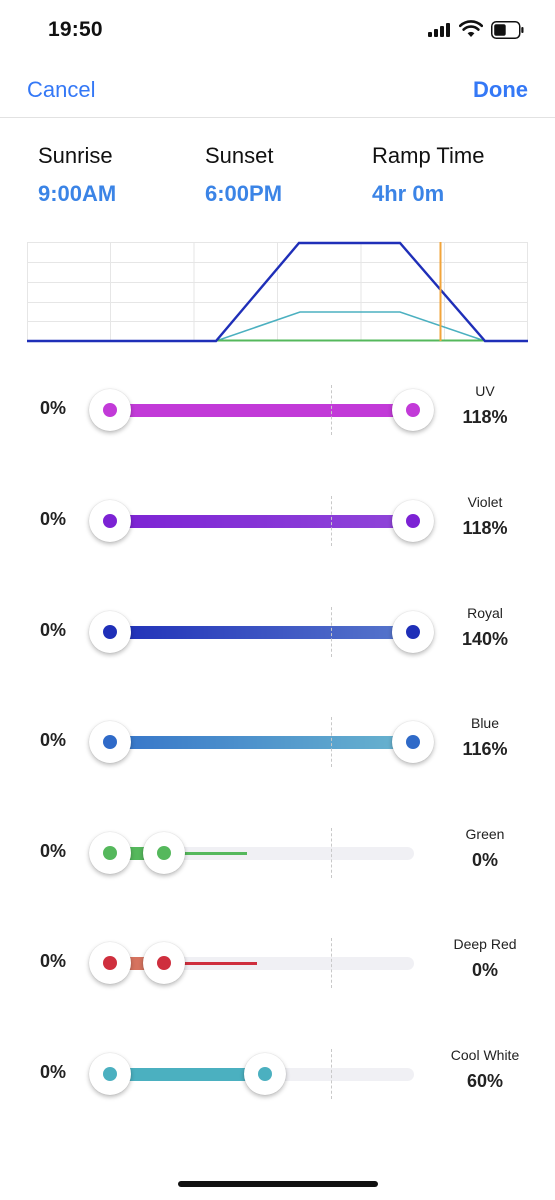 The width and height of the screenshot is (555, 1200). What do you see at coordinates (239, 155) in the screenshot?
I see `sunset-label: Sunset` at bounding box center [239, 155].